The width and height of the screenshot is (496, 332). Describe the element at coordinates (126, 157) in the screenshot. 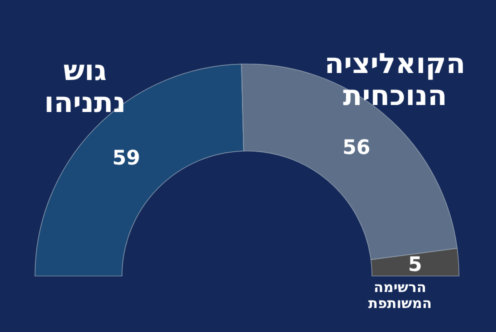

I see `data-label: 59` at that location.